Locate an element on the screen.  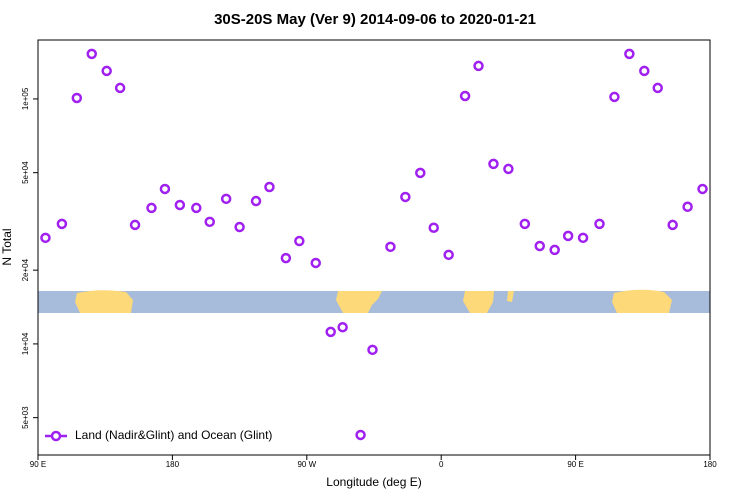
x-axis-label: Longitude (deg E) is located at coordinates (373, 482).